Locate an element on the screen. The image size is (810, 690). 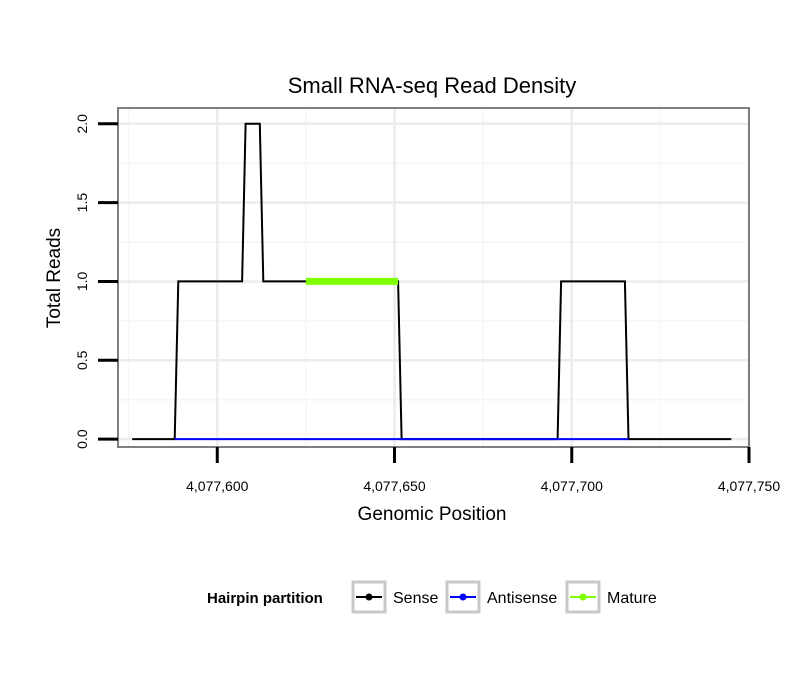
y-tick-label: 1.0 is located at coordinates (82, 281).